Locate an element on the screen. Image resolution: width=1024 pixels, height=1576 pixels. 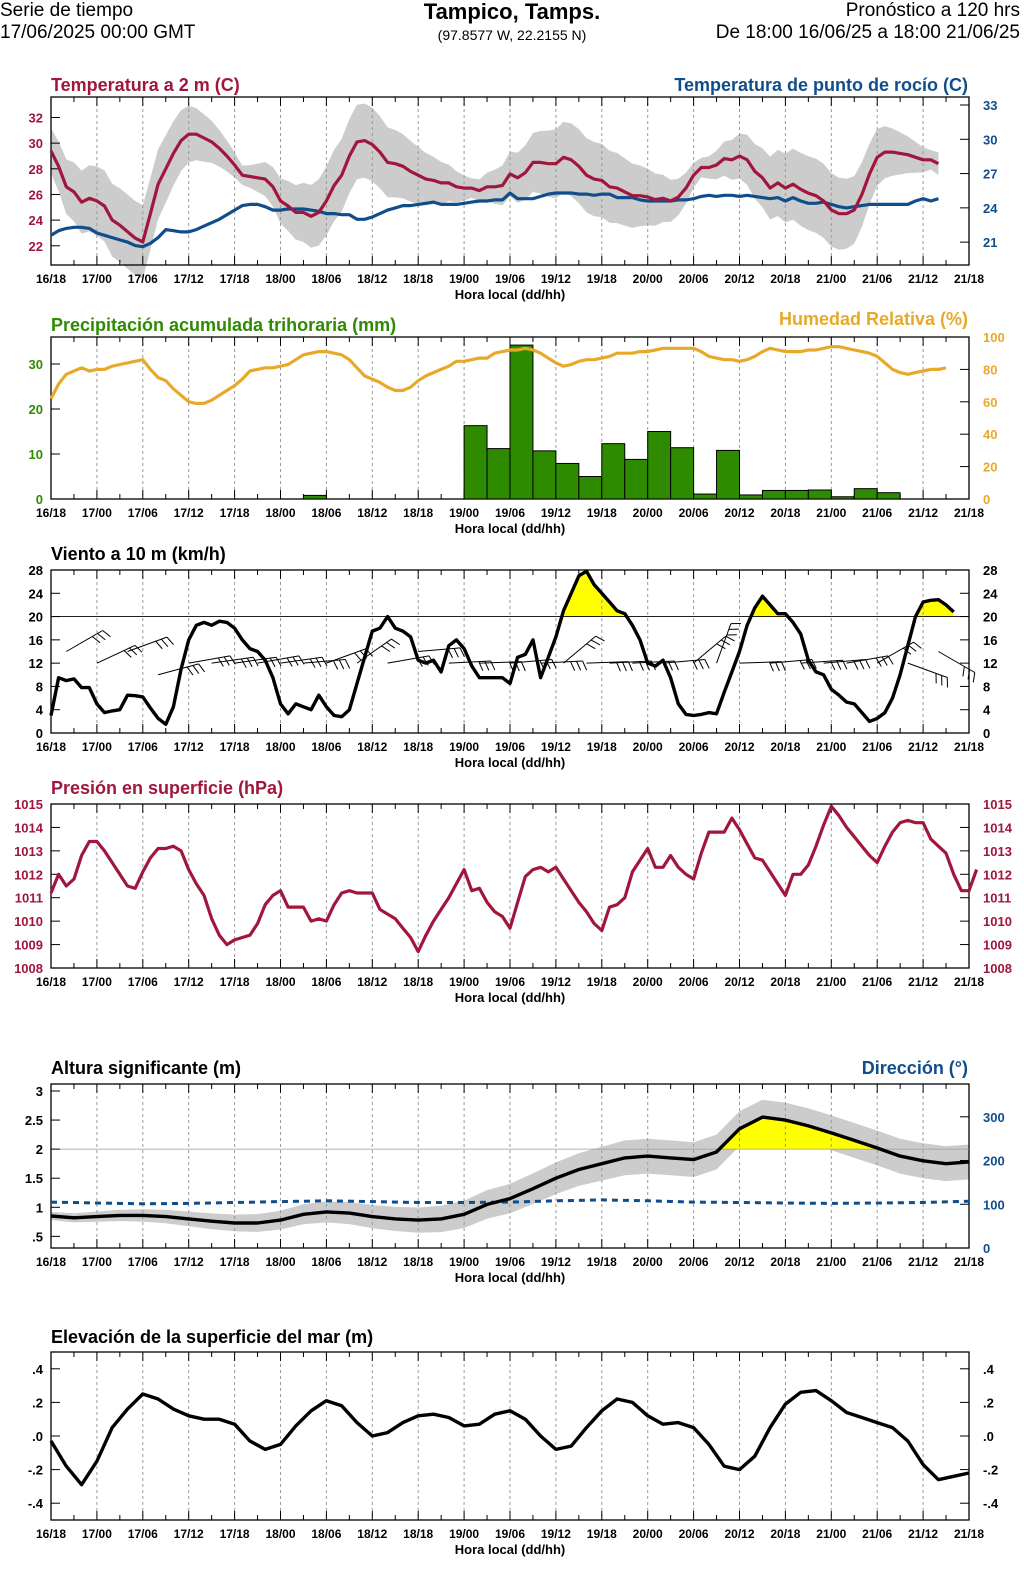
y-tick-label-wind: 20 is located at coordinates (36, 617).